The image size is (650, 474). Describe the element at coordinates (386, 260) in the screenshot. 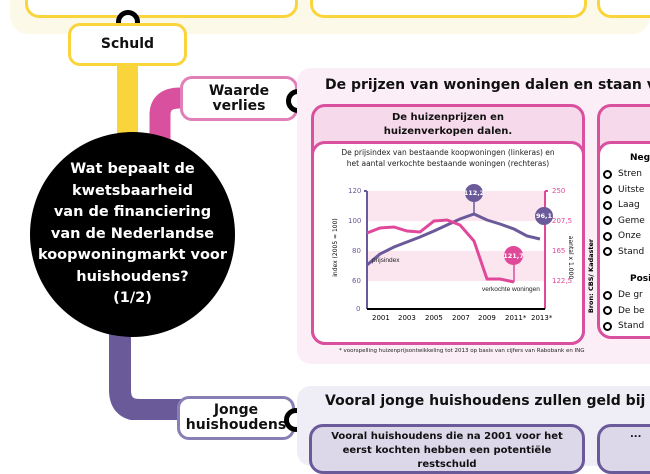

I see `svg-text: prijsindex` at that location.